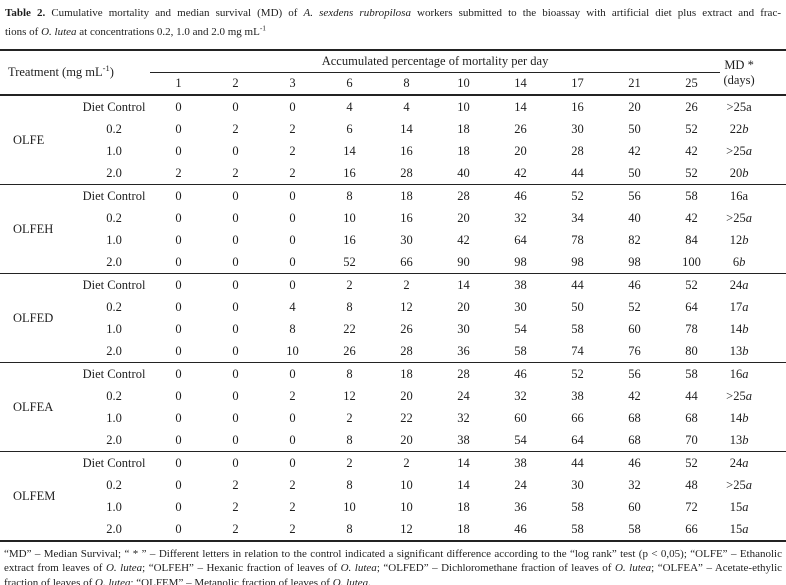 This screenshot has height=585, width=786. Describe the element at coordinates (753, 396) in the screenshot. I see `md-value: >25a` at that location.